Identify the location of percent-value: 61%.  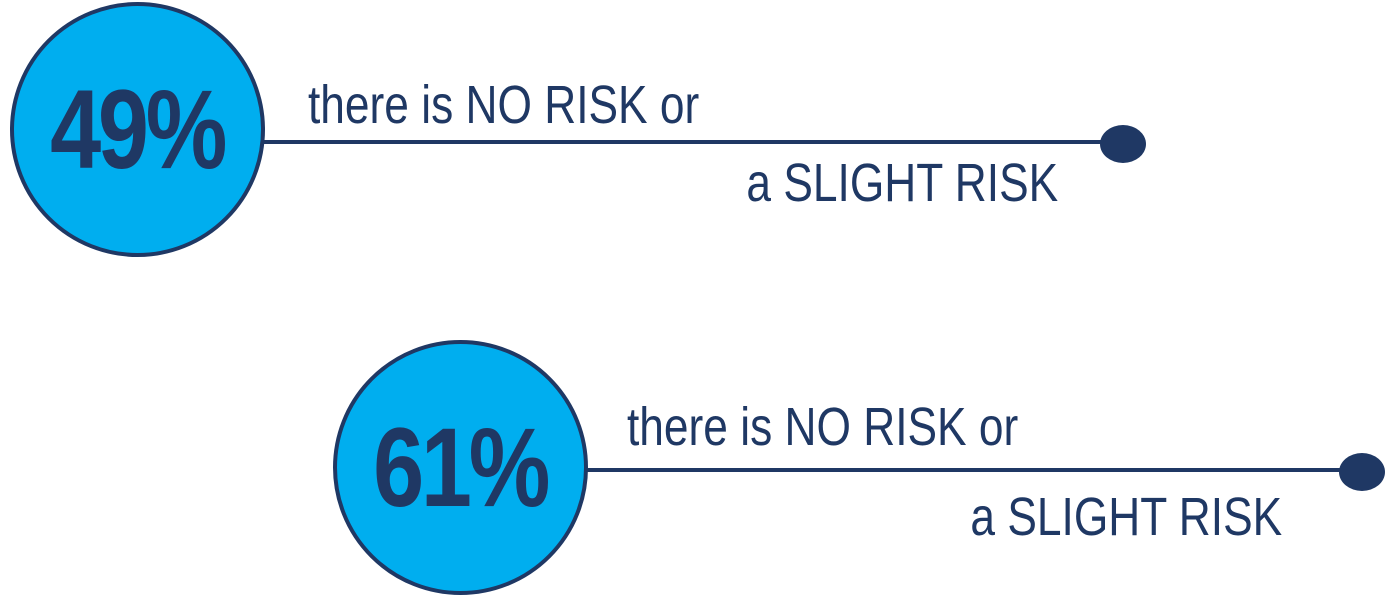
(462, 467).